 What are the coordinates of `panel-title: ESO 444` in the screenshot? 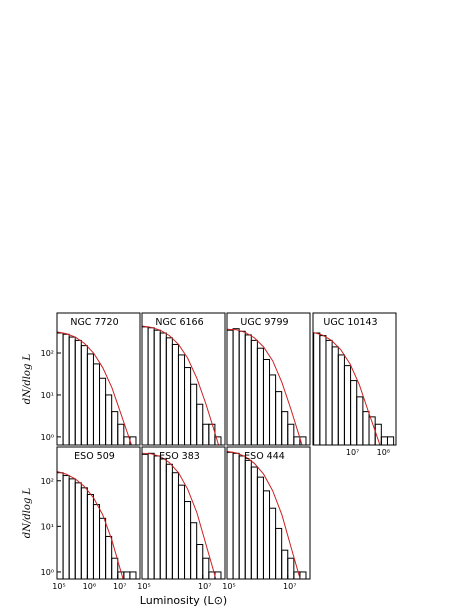 It's located at (264, 456).